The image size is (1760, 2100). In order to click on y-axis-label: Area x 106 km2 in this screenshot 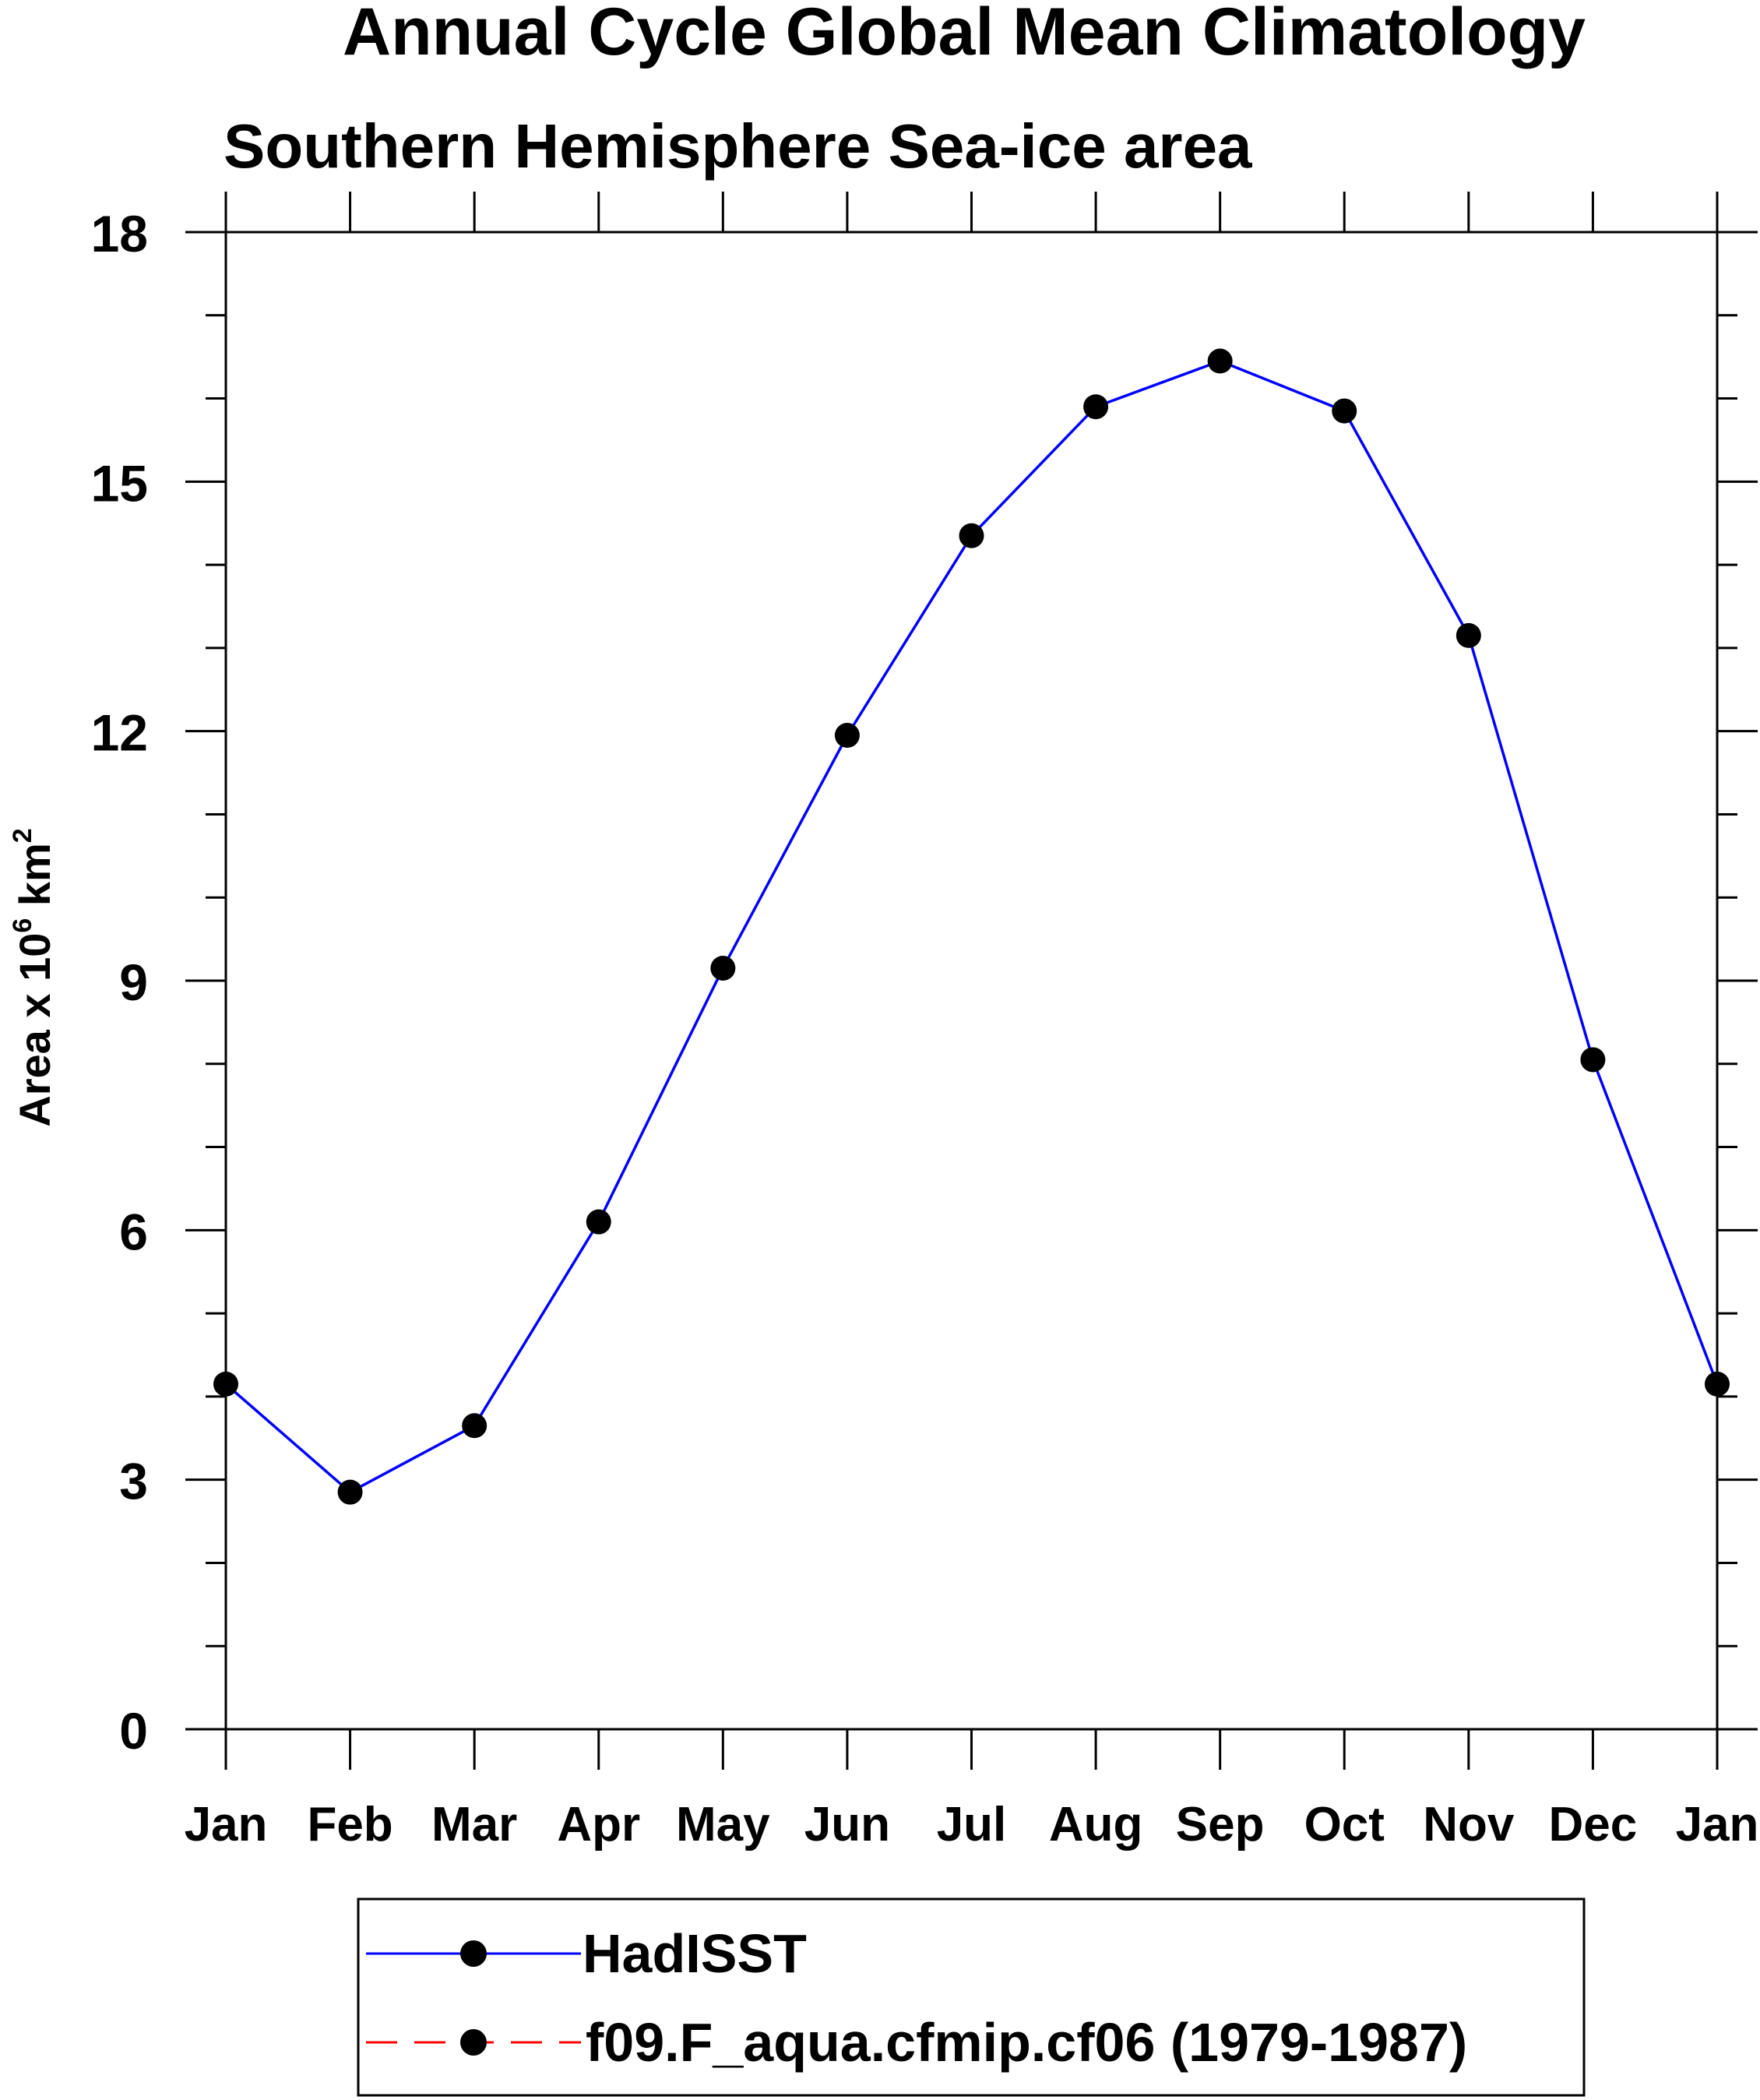, I will do `click(34, 977)`.